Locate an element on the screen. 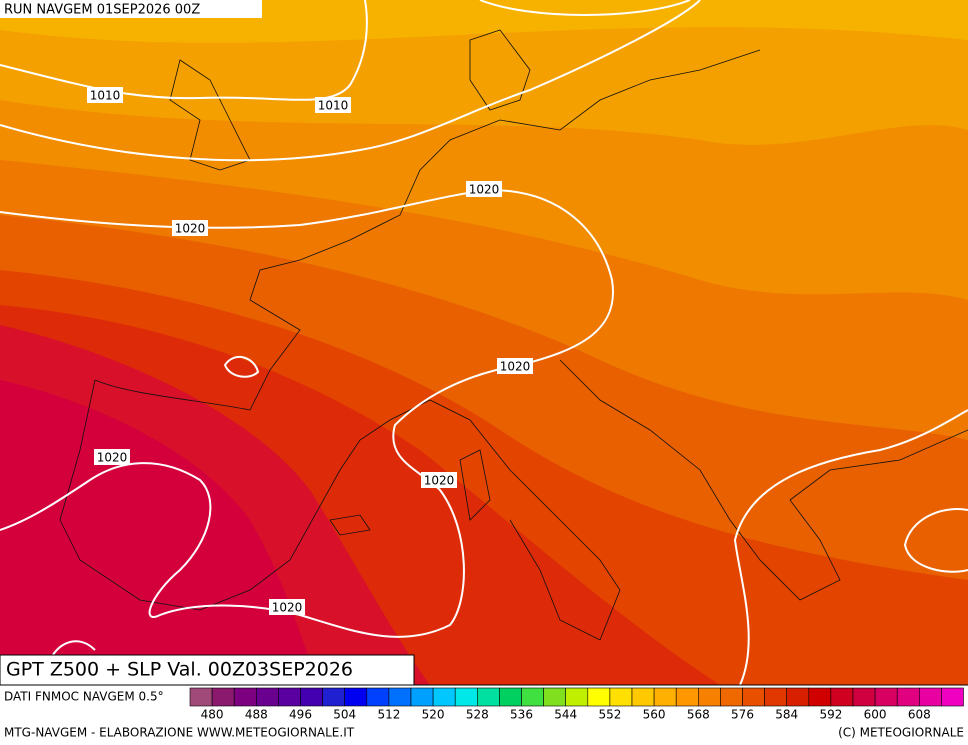  title-box is located at coordinates (207, 670).